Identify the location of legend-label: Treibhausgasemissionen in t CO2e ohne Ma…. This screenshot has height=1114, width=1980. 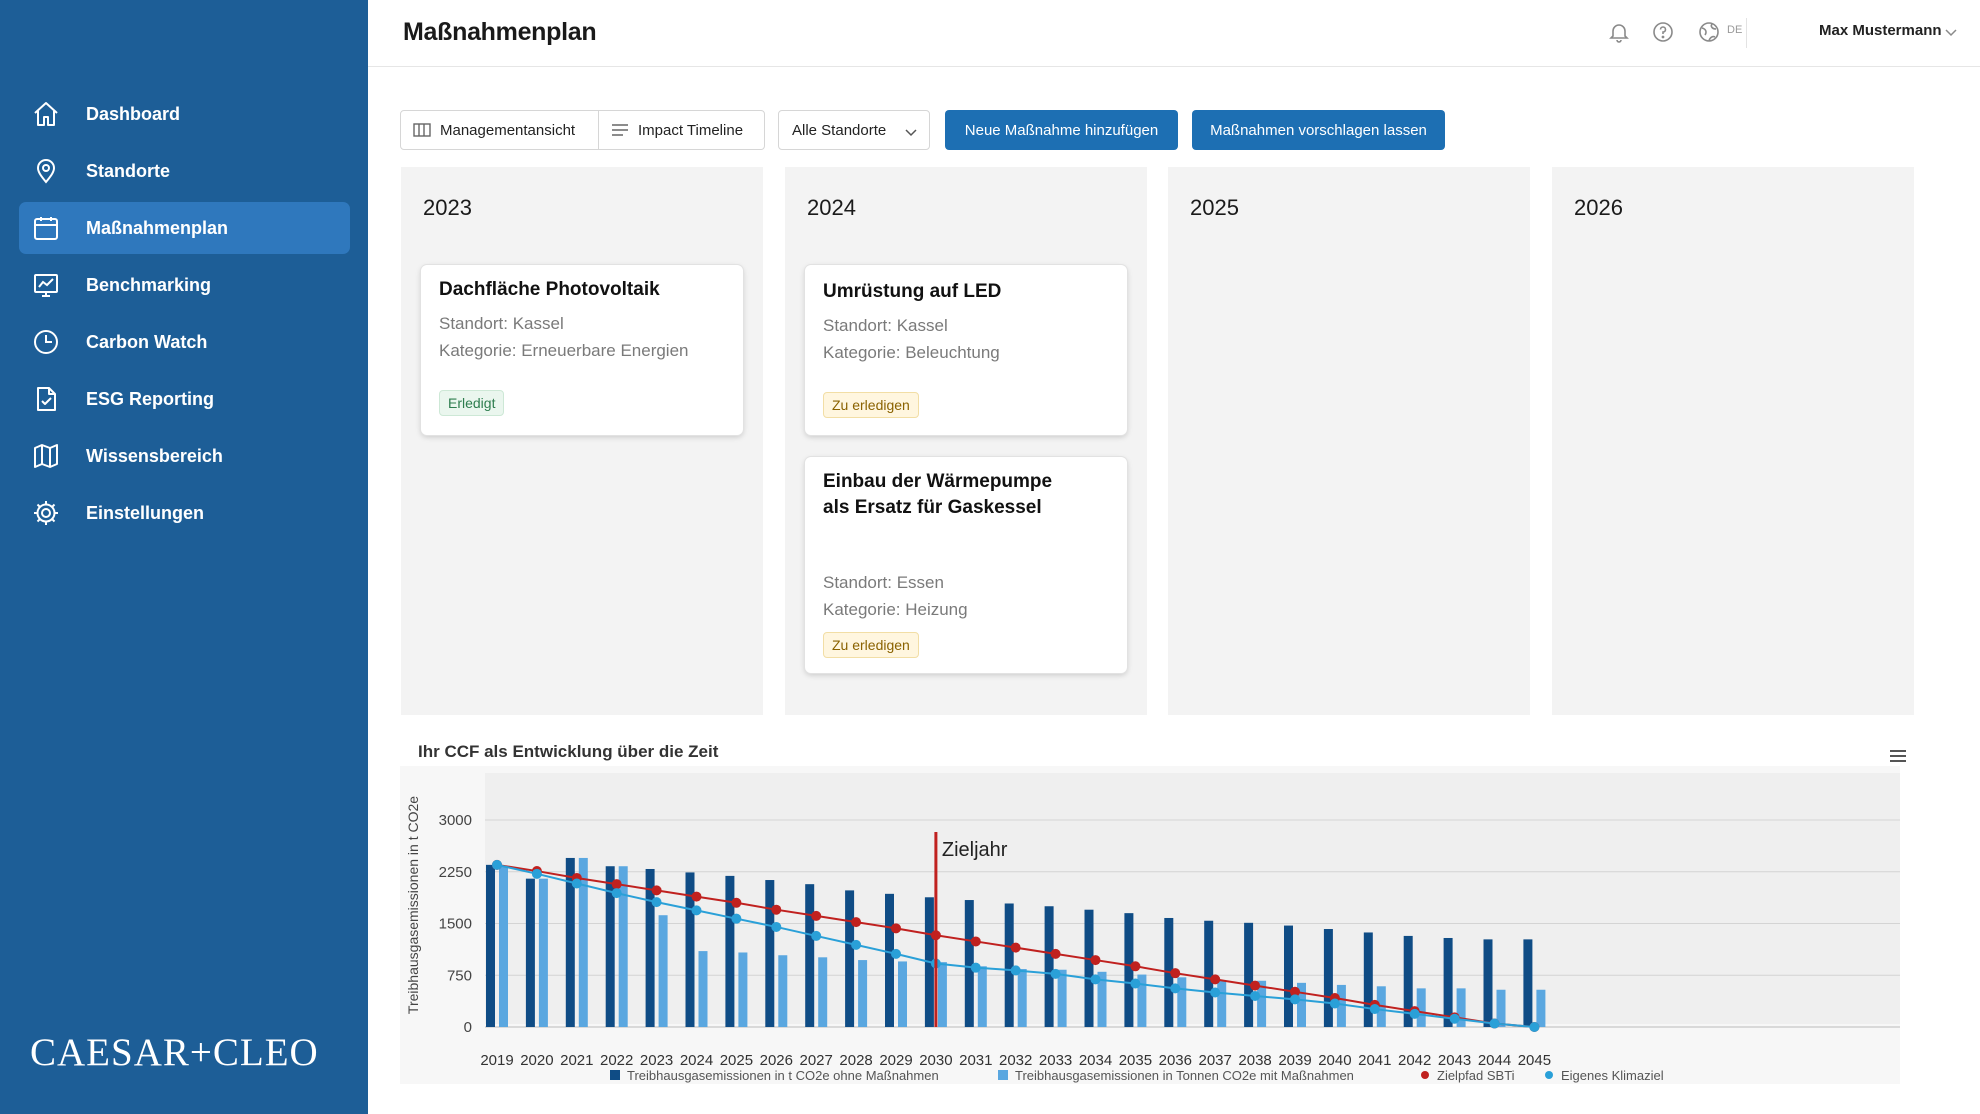
(783, 1075).